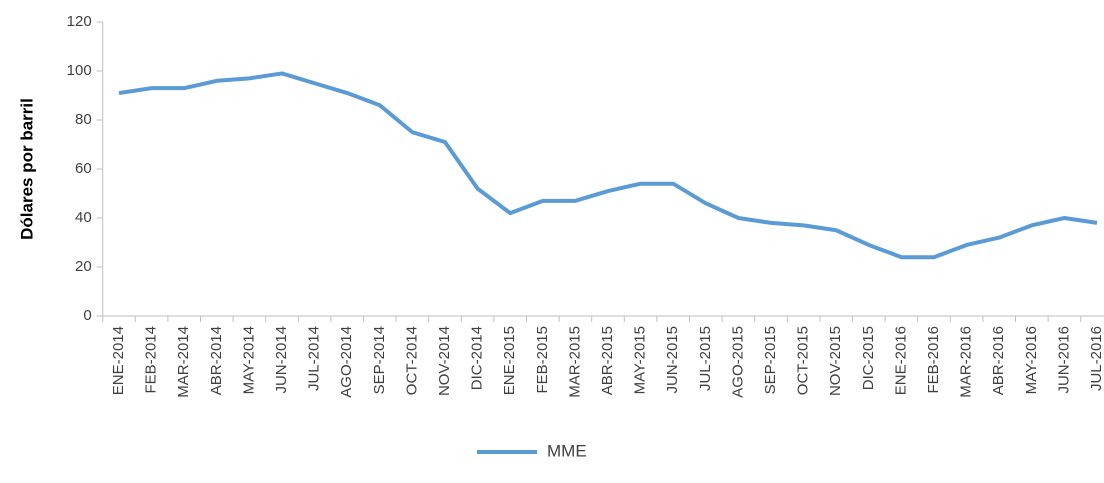 Image resolution: width=1104 pixels, height=483 pixels. What do you see at coordinates (509, 360) in the screenshot?
I see `x-tick-label: ENE-2015` at bounding box center [509, 360].